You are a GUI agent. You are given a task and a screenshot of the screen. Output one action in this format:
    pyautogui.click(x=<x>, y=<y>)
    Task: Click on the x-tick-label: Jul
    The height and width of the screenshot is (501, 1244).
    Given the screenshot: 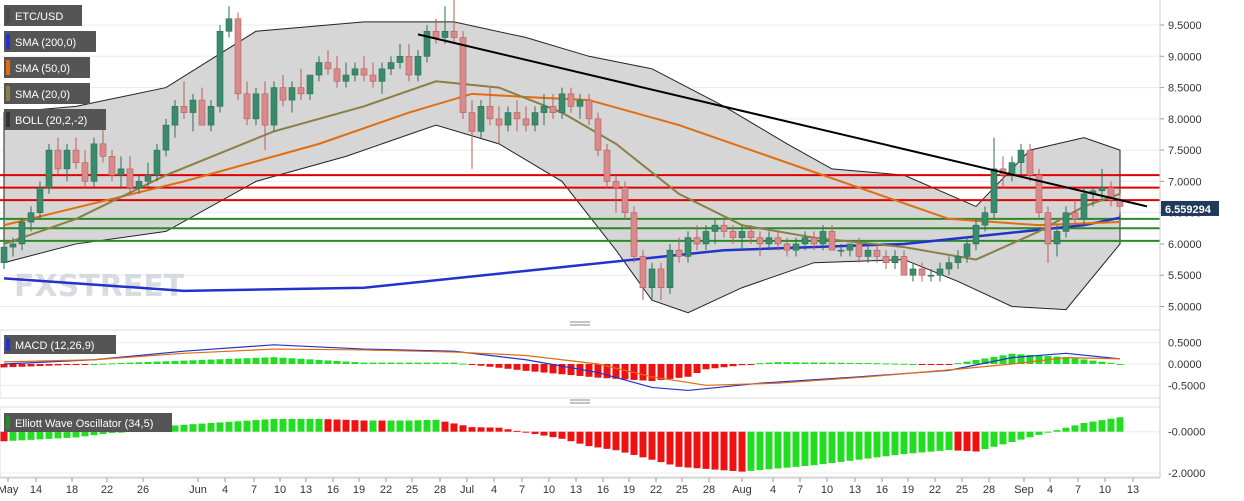 What is the action you would take?
    pyautogui.click(x=467, y=490)
    